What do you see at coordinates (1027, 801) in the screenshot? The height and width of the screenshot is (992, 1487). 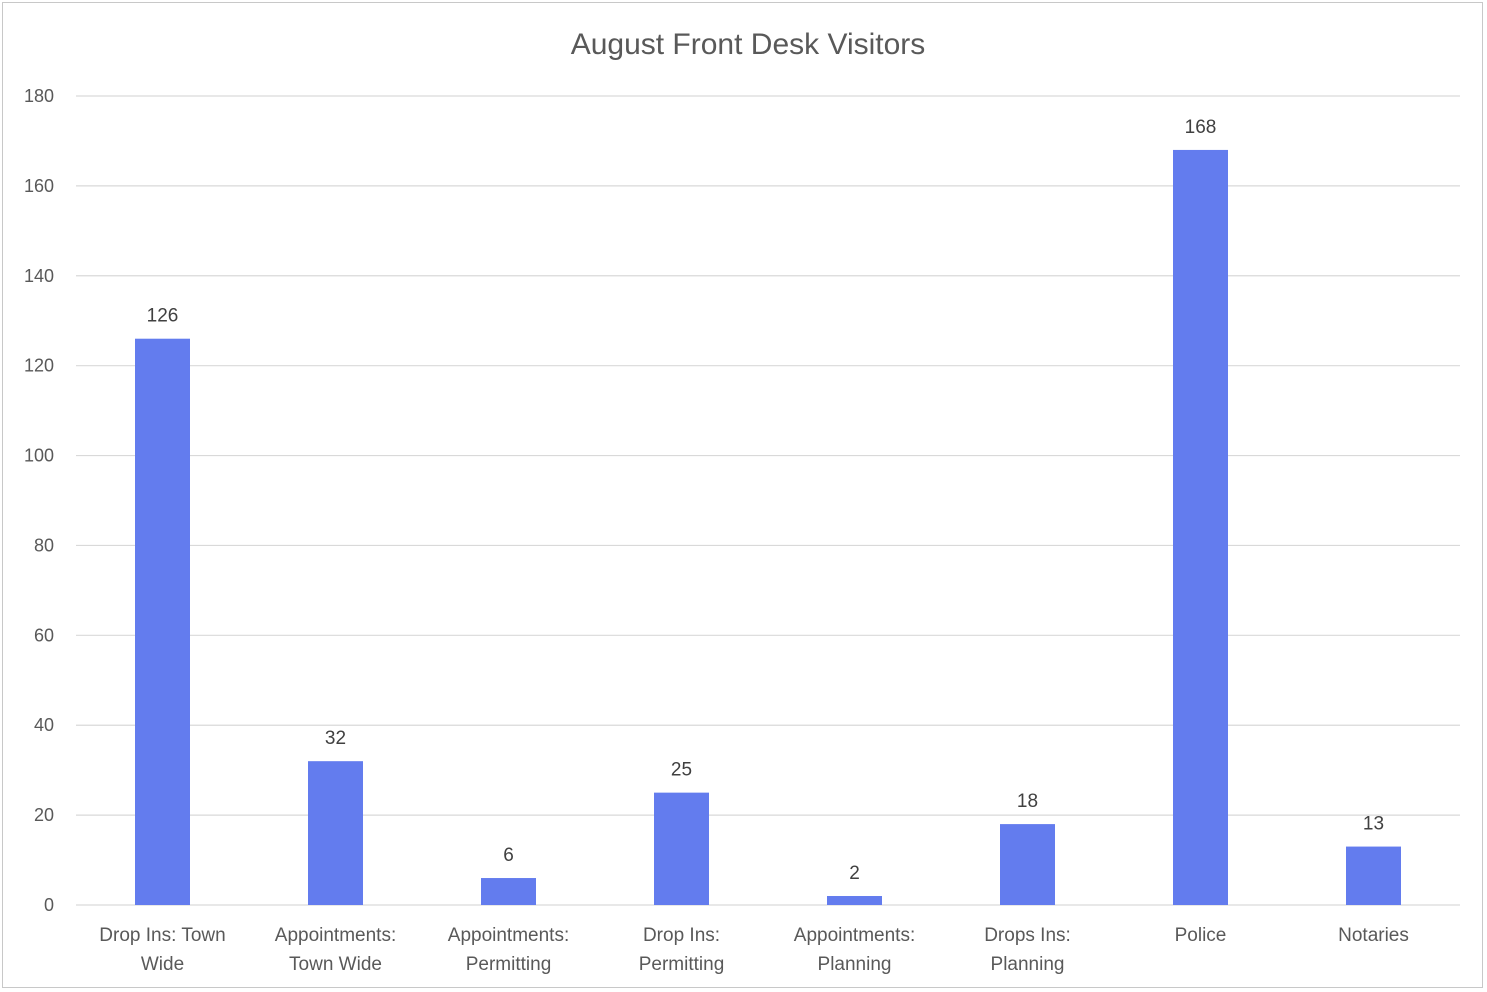 I see `data-label: 18` at bounding box center [1027, 801].